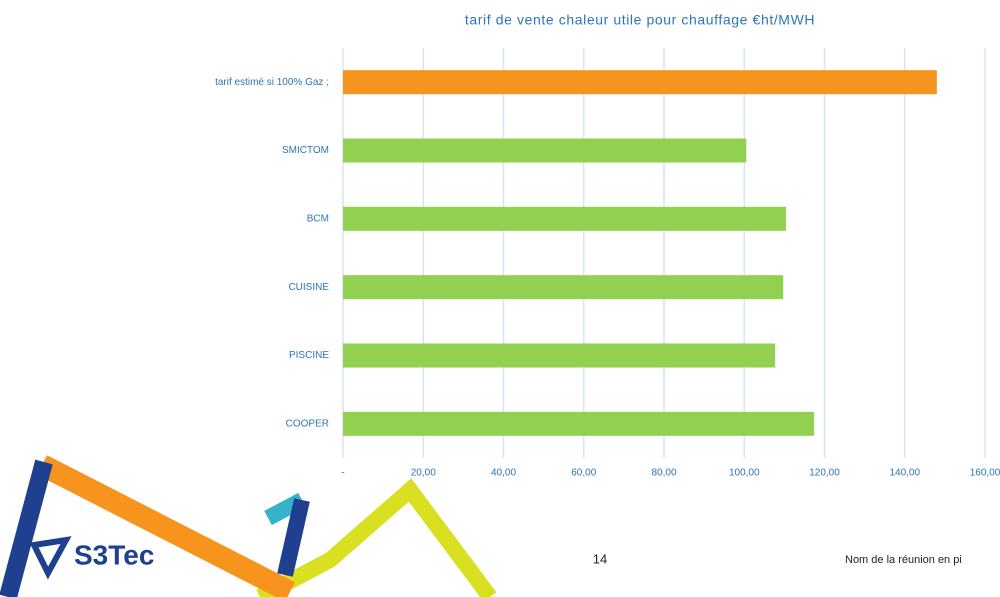 This screenshot has height=597, width=1000. I want to click on logo-text: S3Tec, so click(114, 554).